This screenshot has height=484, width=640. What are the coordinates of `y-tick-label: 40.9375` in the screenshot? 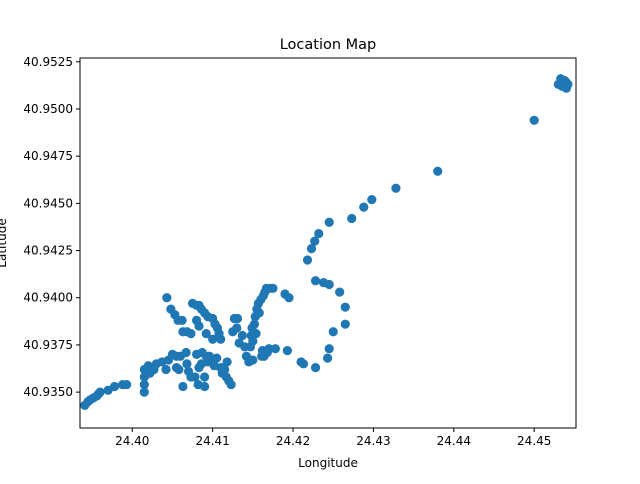 It's located at (48, 345).